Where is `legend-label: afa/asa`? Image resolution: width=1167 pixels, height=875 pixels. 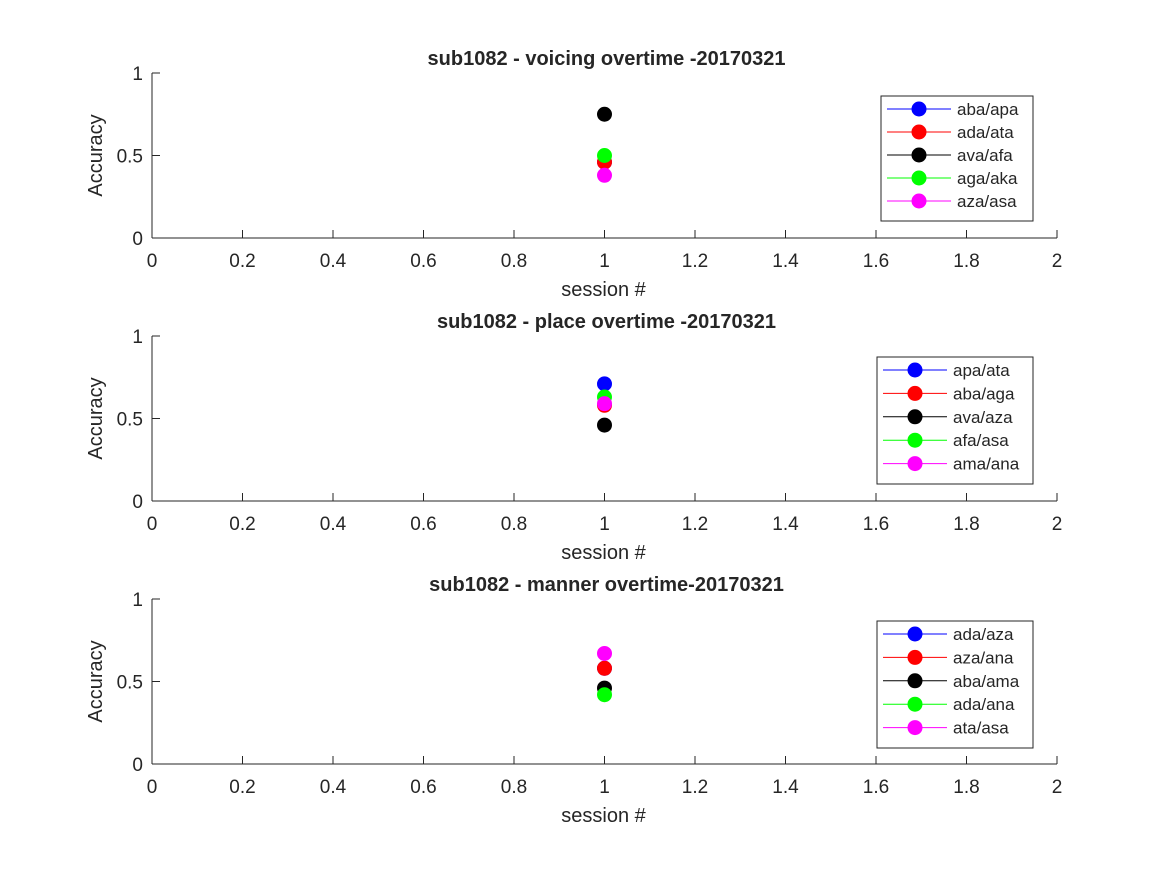 legend-label: afa/asa is located at coordinates (981, 440).